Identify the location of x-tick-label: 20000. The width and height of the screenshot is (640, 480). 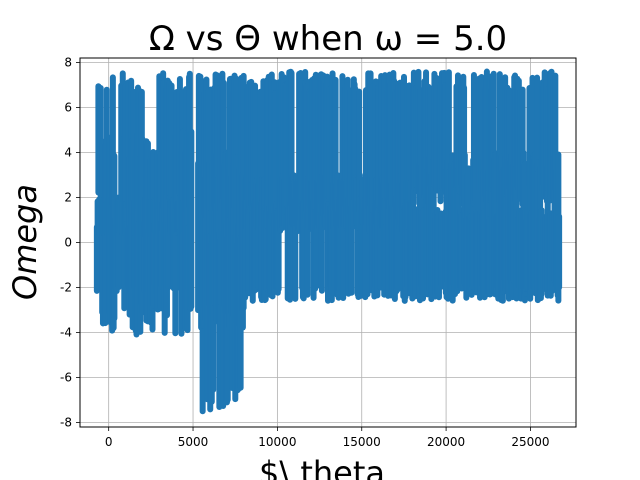
(446, 442).